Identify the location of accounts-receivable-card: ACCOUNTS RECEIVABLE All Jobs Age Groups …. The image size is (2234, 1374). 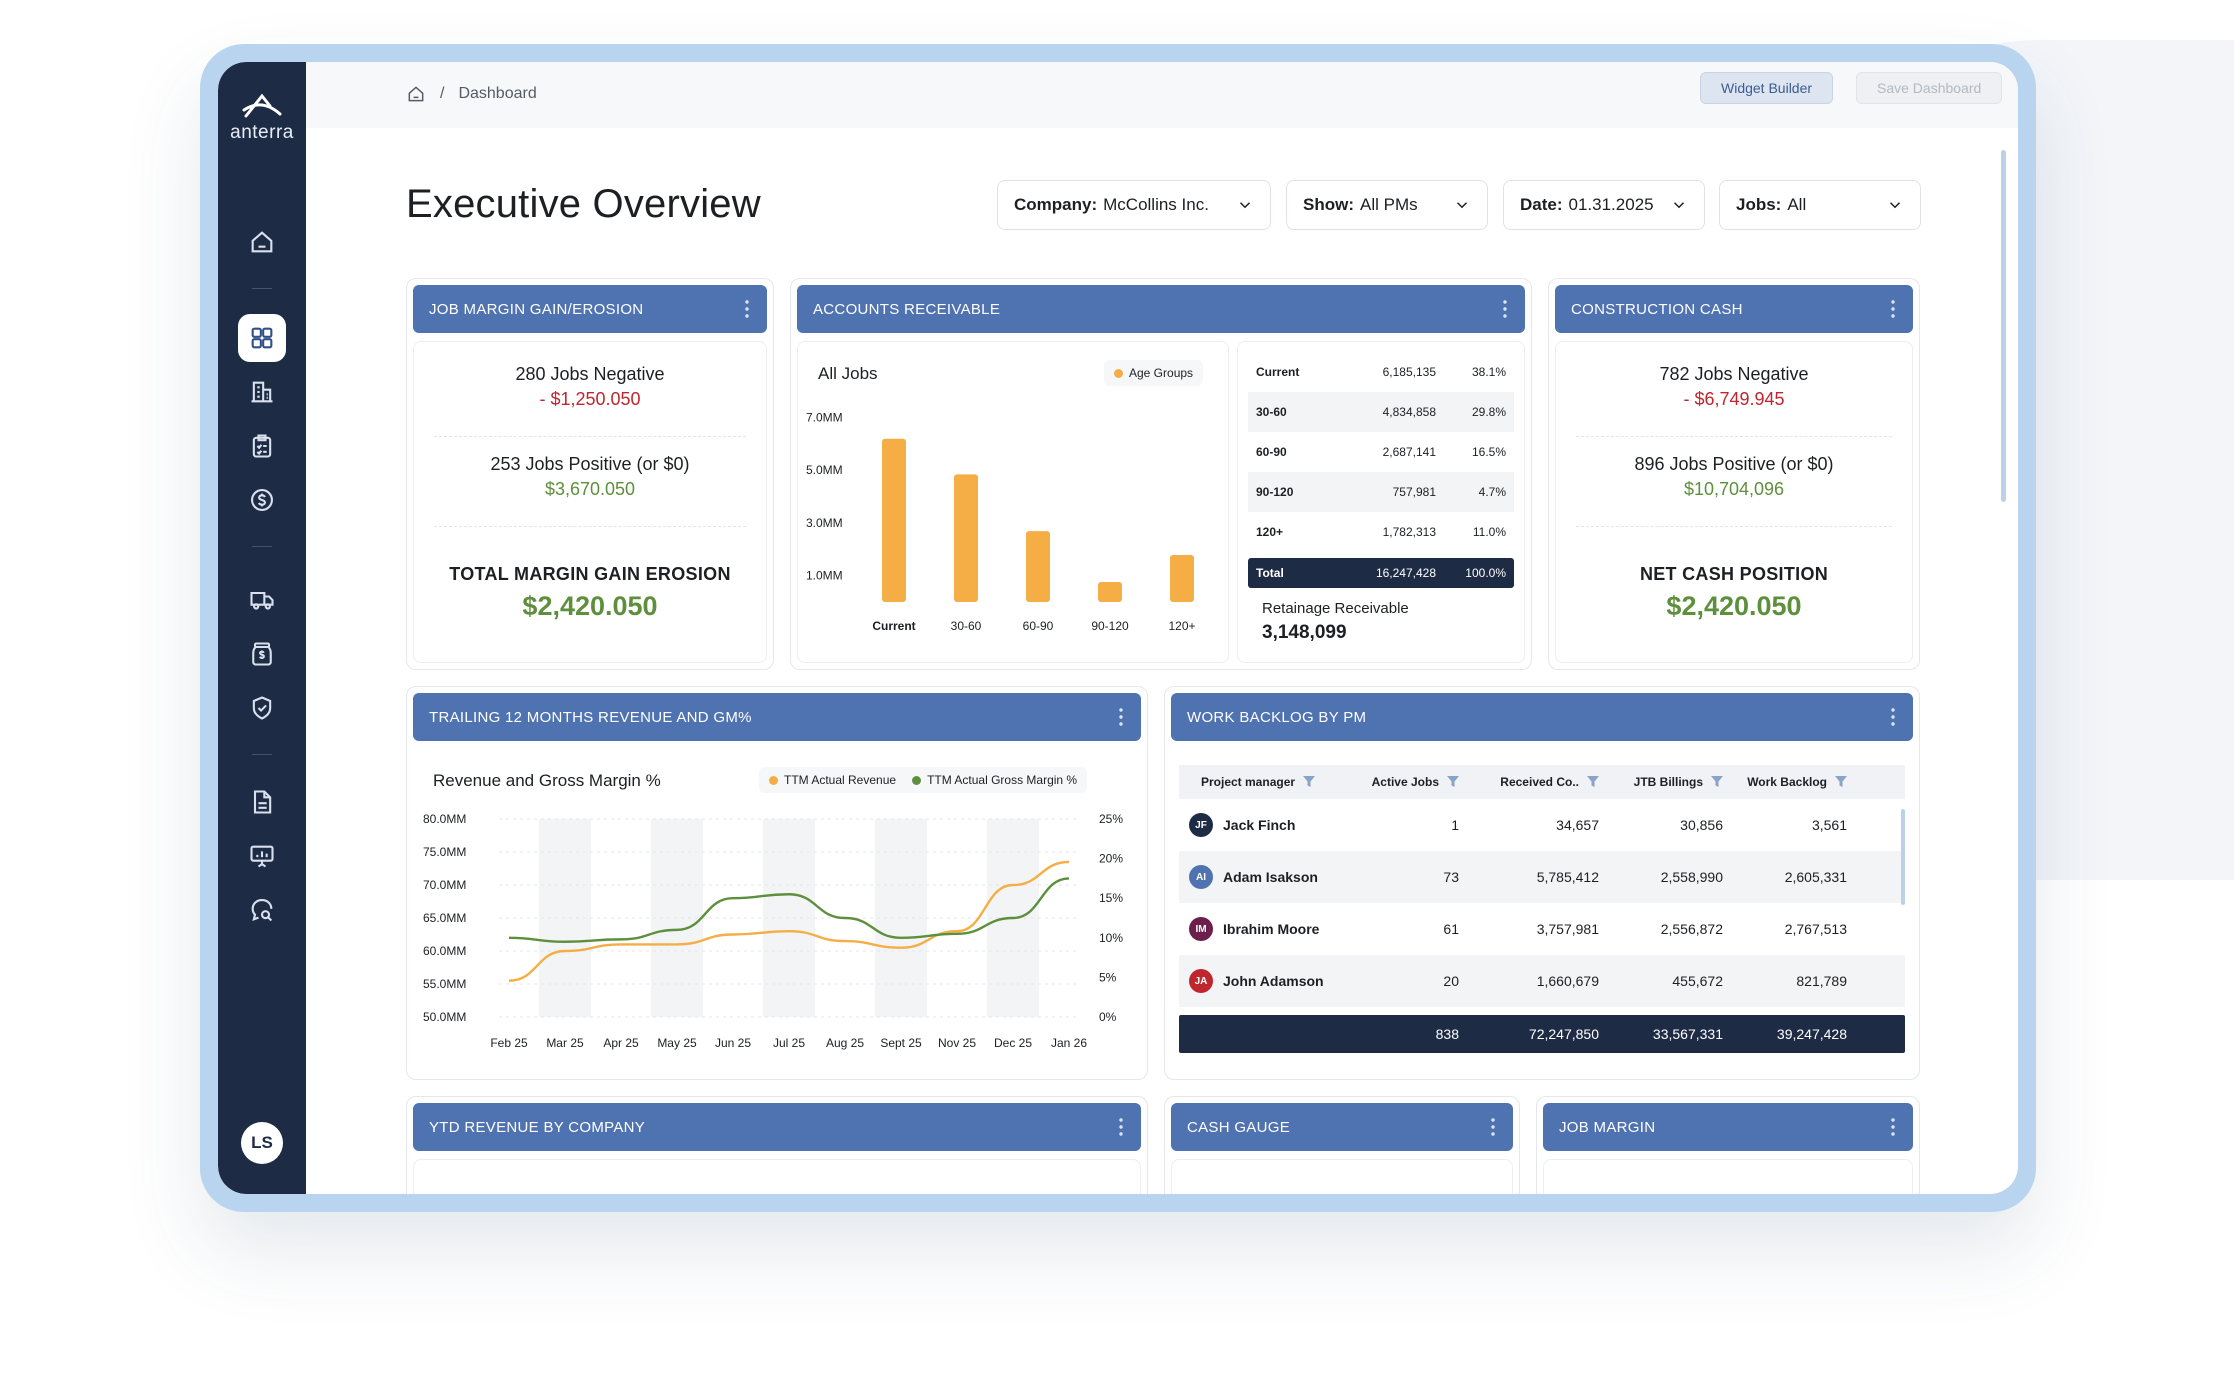
(1161, 474).